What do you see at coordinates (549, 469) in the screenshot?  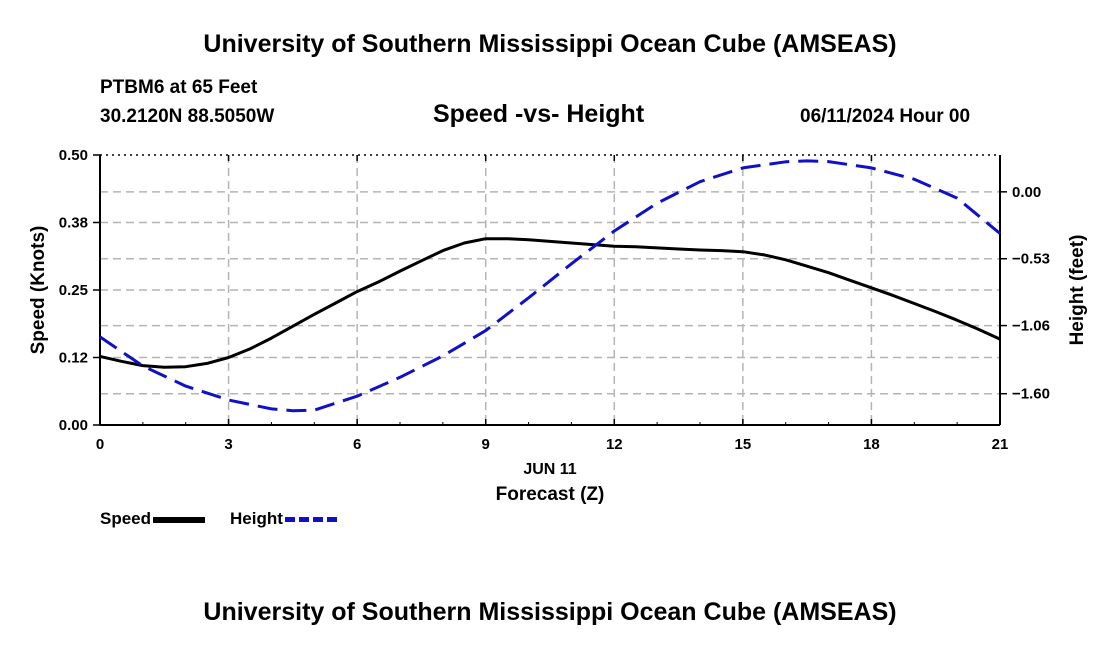 I see `x-date-label: JUN 11` at bounding box center [549, 469].